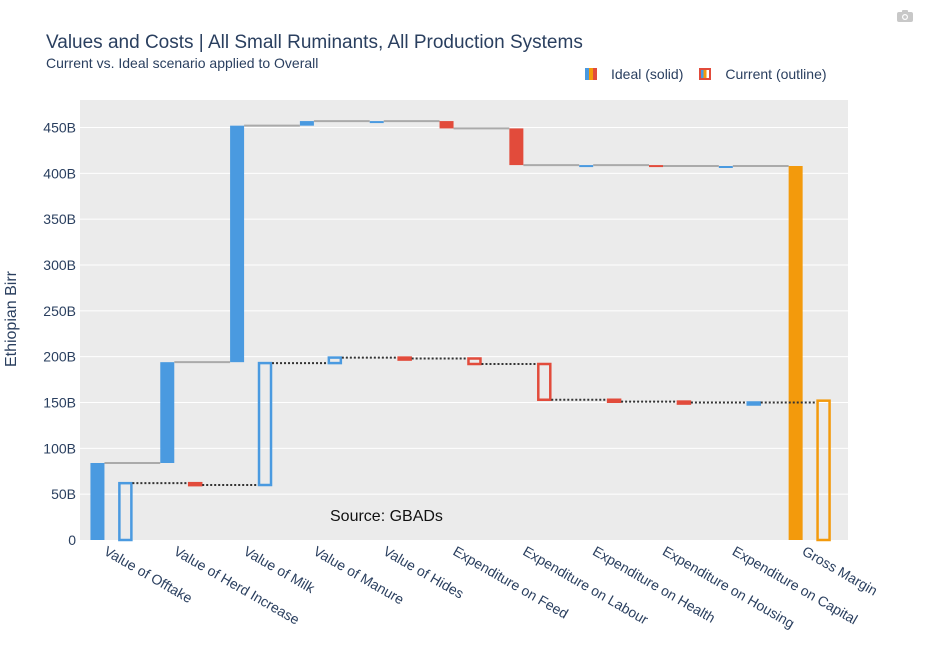 The image size is (925, 650). I want to click on y-tick-label: 50B, so click(63, 494).